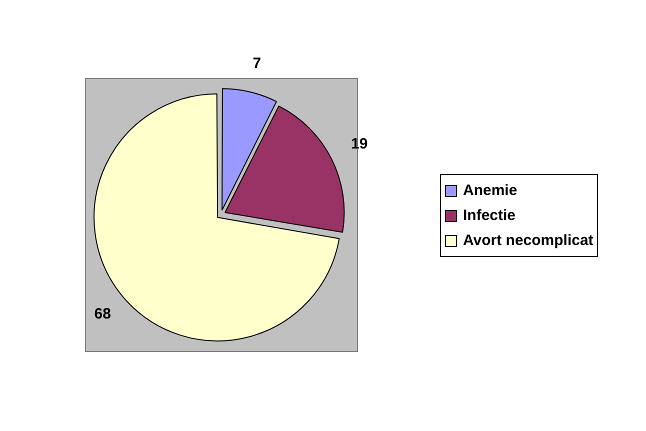  I want to click on legend-label: Infectie, so click(489, 215).